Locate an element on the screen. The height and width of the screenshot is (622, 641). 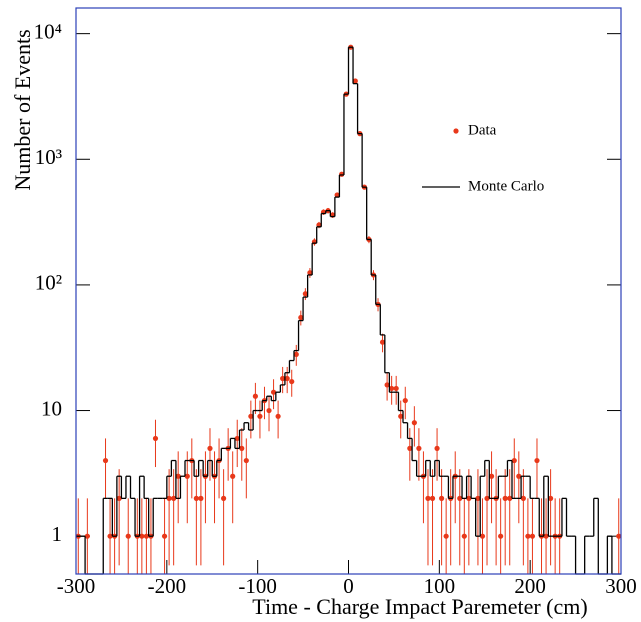
x-tick-label: 100 is located at coordinates (440, 586).